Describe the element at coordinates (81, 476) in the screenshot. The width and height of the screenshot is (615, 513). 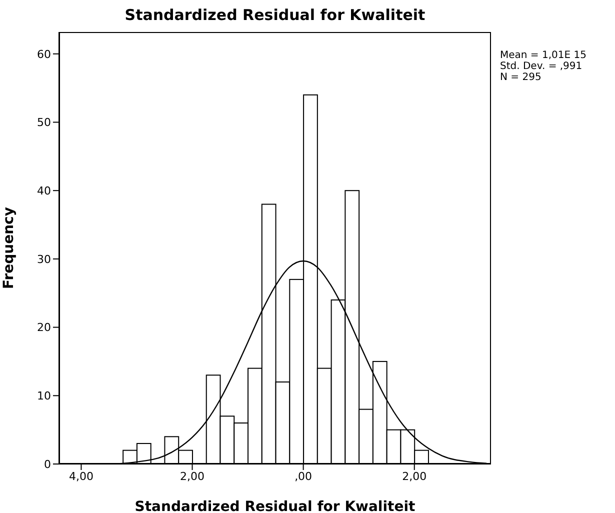
I see `x-tick-label: 4,00` at that location.